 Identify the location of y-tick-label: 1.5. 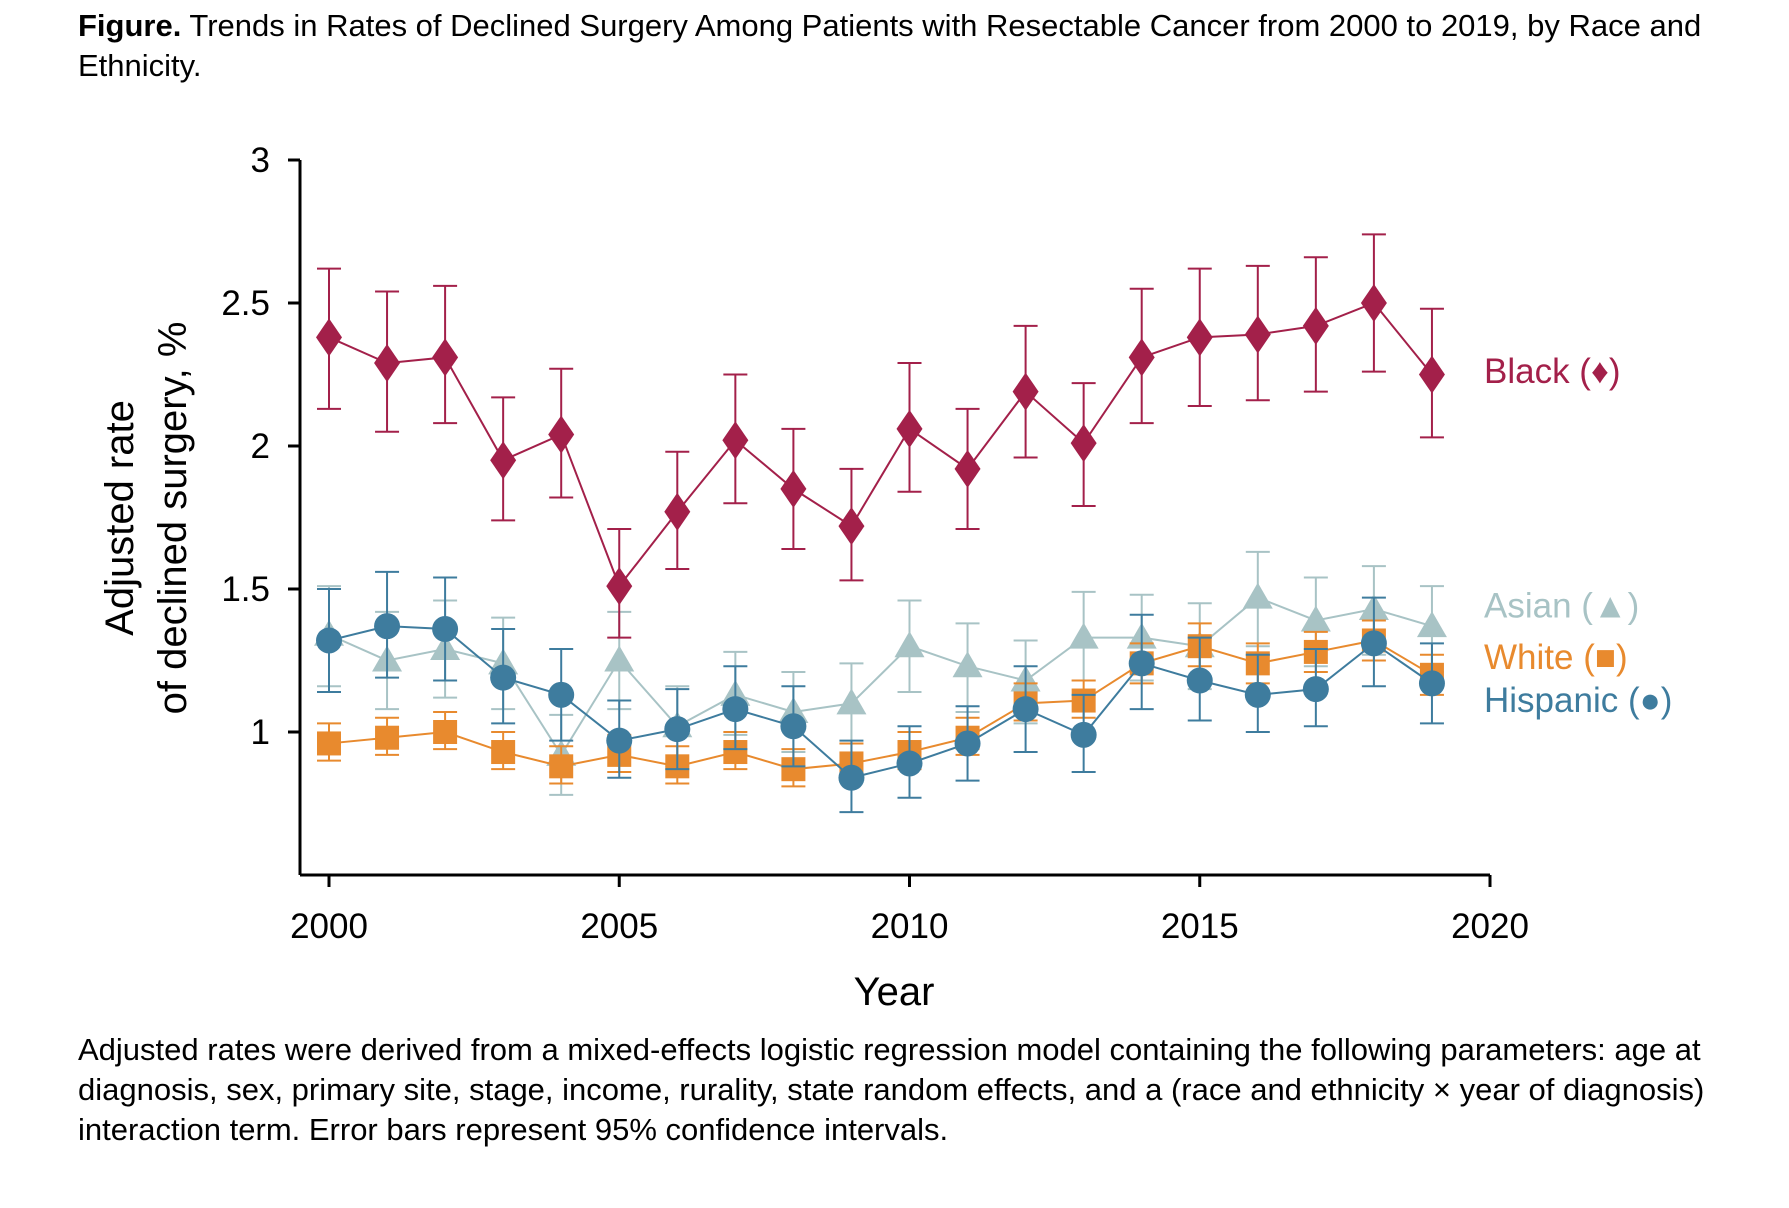
(245, 589).